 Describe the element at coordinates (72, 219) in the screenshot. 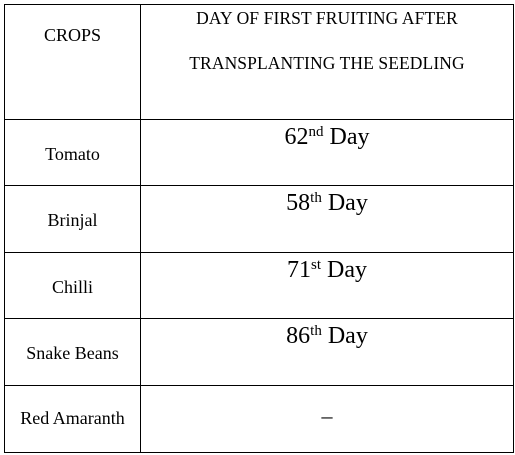

I see `crop-name: Brinjal` at that location.